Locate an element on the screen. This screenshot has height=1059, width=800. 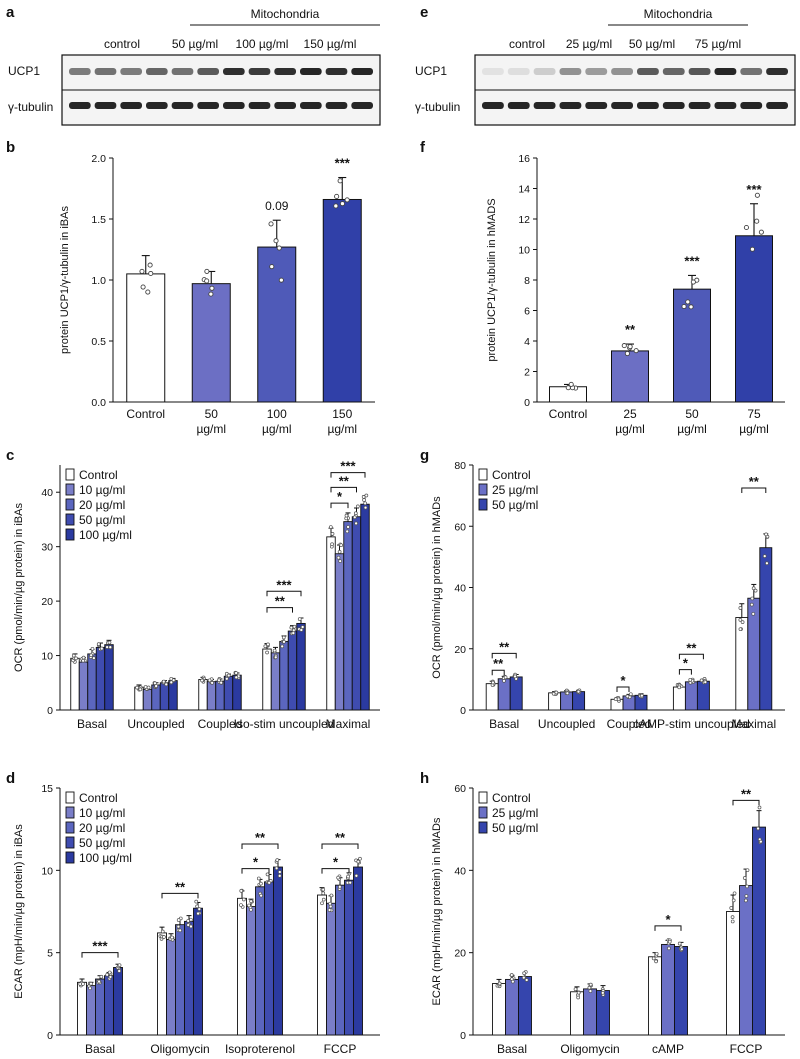
lane-label-e: 25 µg/ml is located at coordinates (589, 44).